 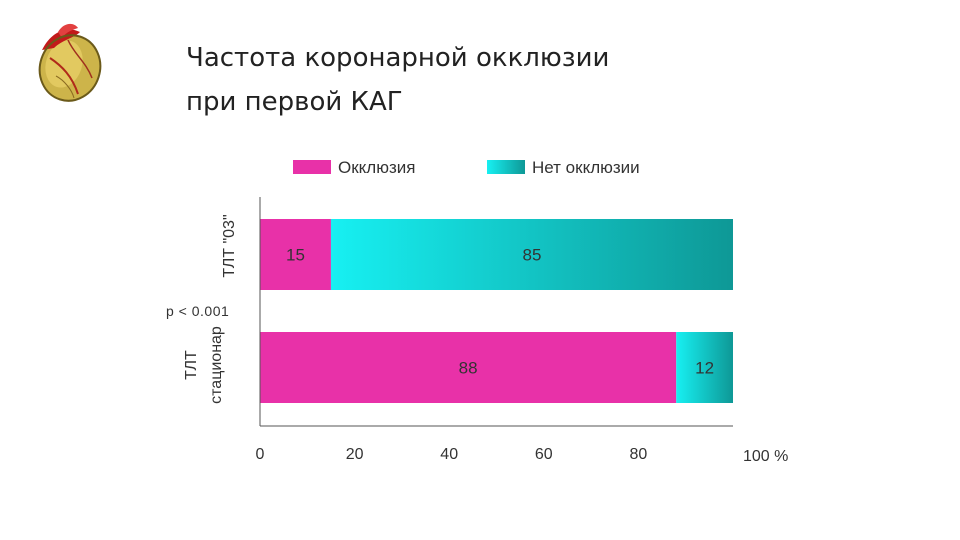 I want to click on data-label-2-2: 12, so click(x=704, y=368).